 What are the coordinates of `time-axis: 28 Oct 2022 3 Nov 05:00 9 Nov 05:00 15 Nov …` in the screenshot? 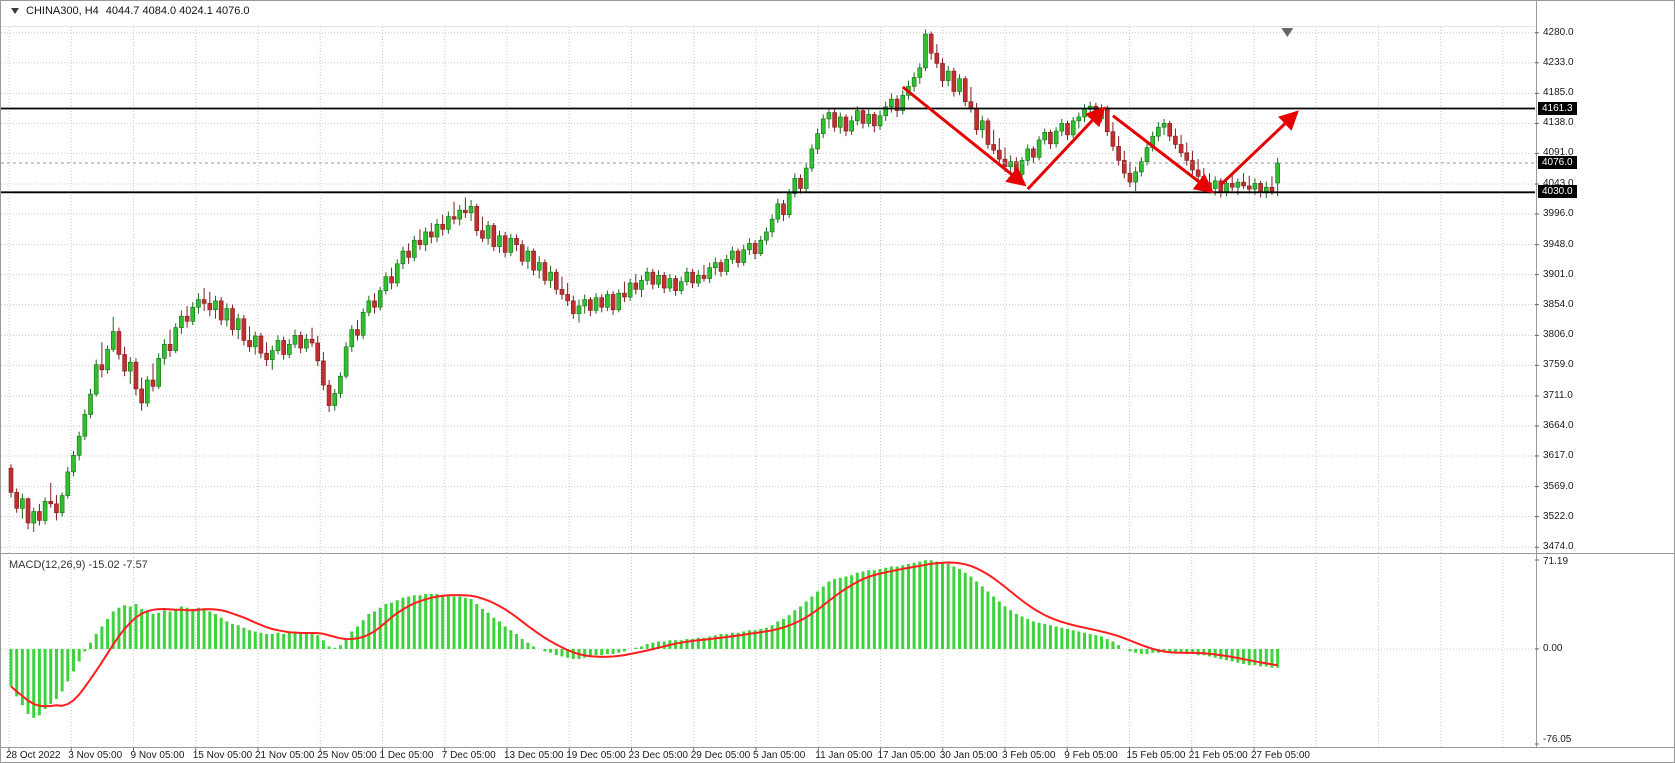 It's located at (837, 754).